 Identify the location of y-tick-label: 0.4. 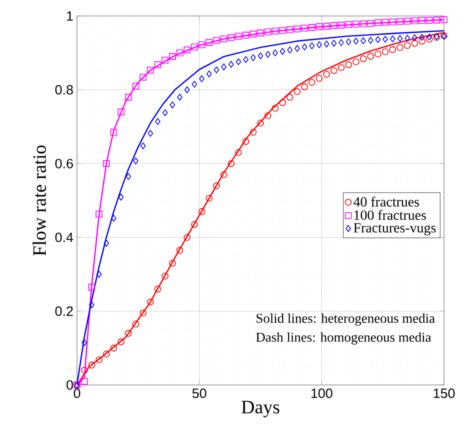
(64, 237).